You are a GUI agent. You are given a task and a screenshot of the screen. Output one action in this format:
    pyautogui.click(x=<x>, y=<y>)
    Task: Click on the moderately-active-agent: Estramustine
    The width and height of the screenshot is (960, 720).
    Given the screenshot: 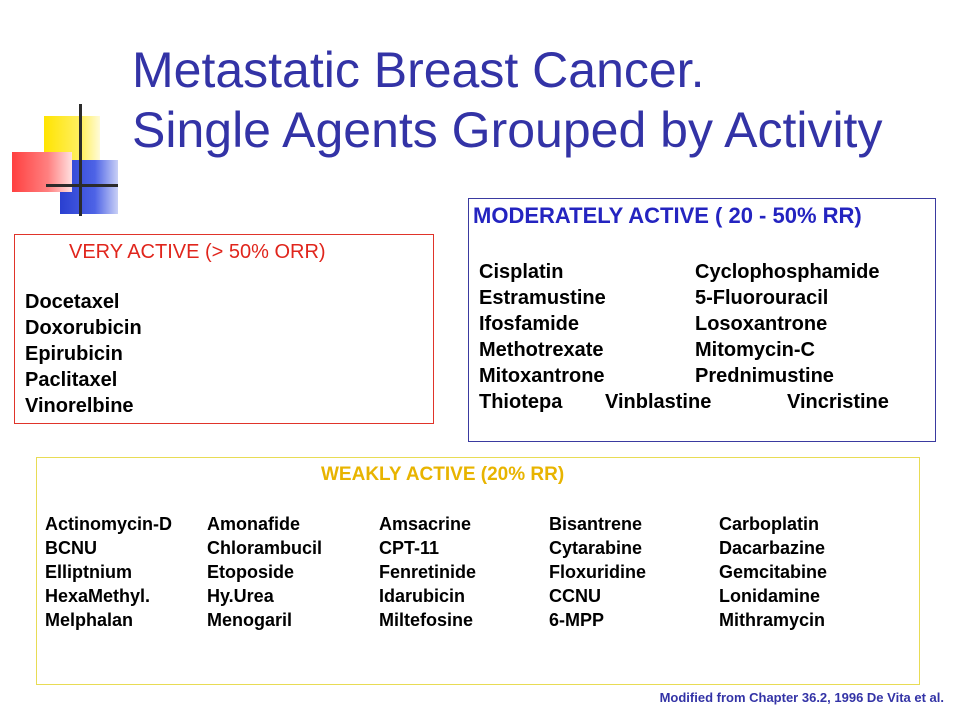 What is the action you would take?
    pyautogui.click(x=542, y=298)
    